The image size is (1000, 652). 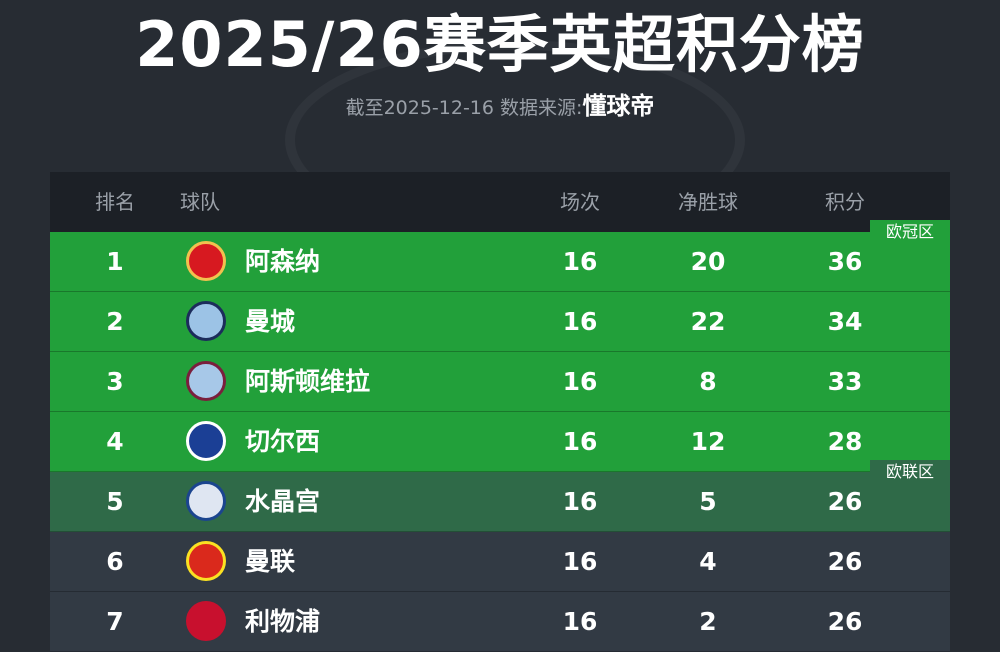 I want to click on header-rank: 排名, so click(x=115, y=202).